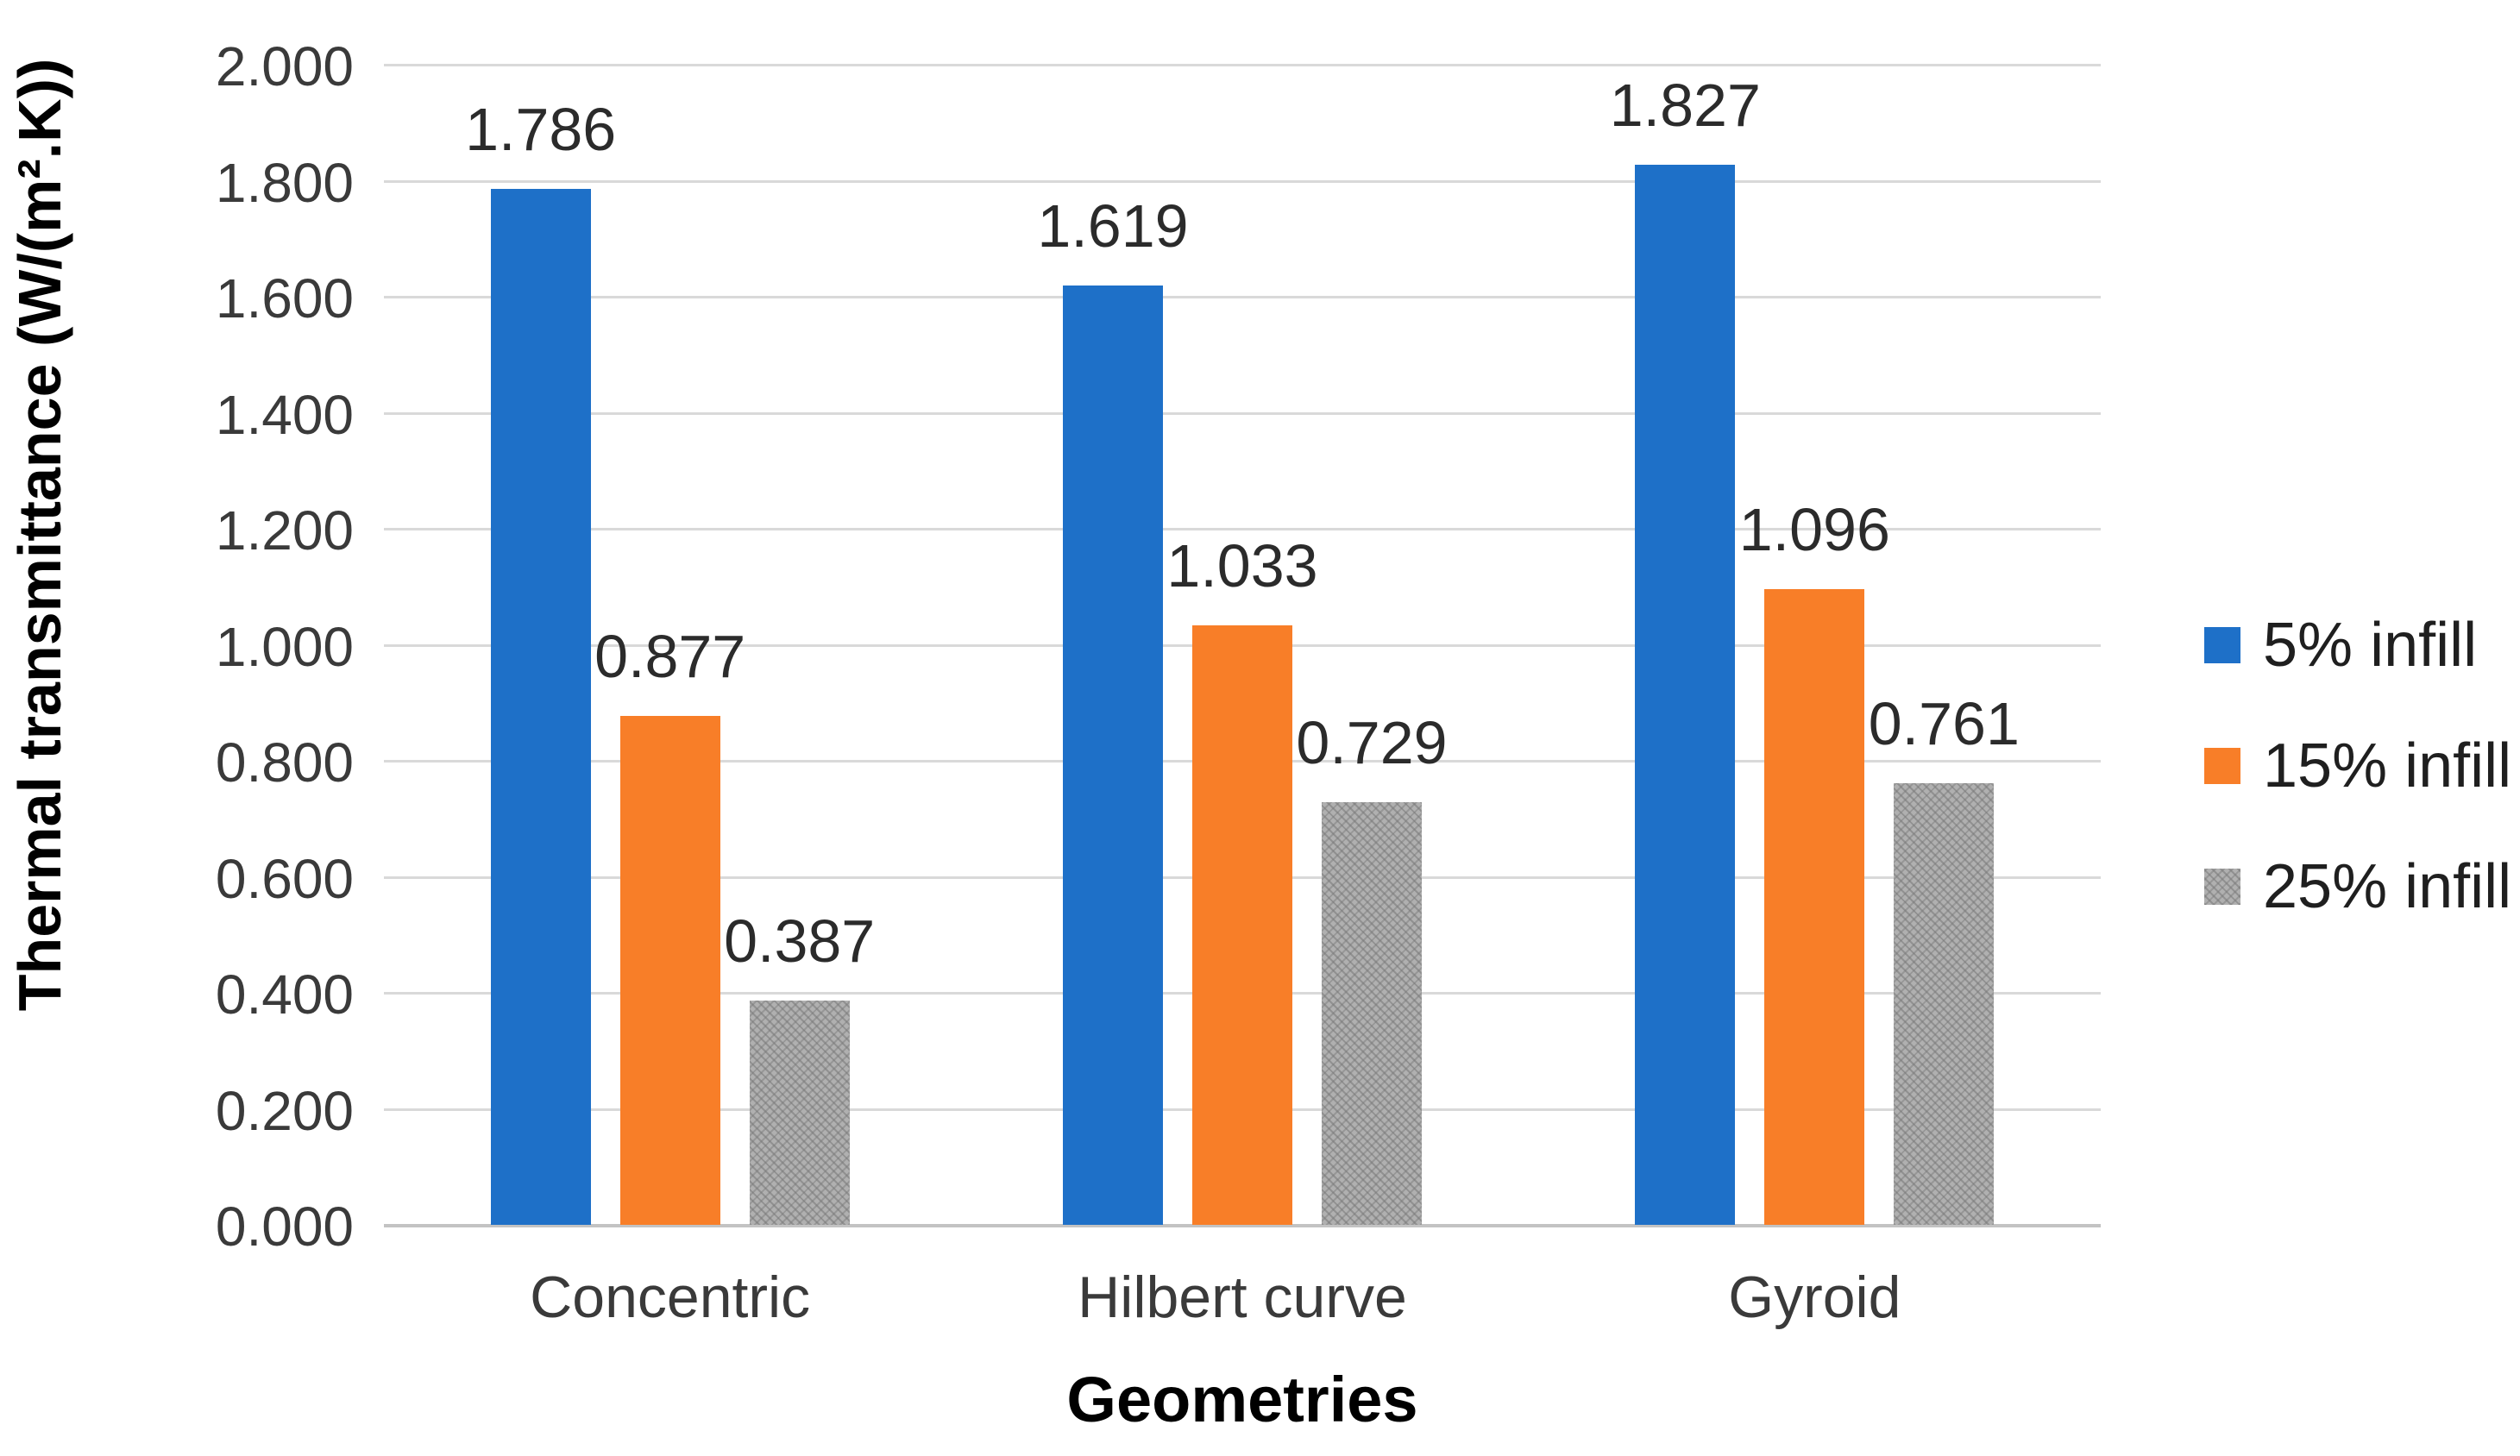  Describe the element at coordinates (284, 66) in the screenshot. I see `y-tick-label: 2.000` at that location.